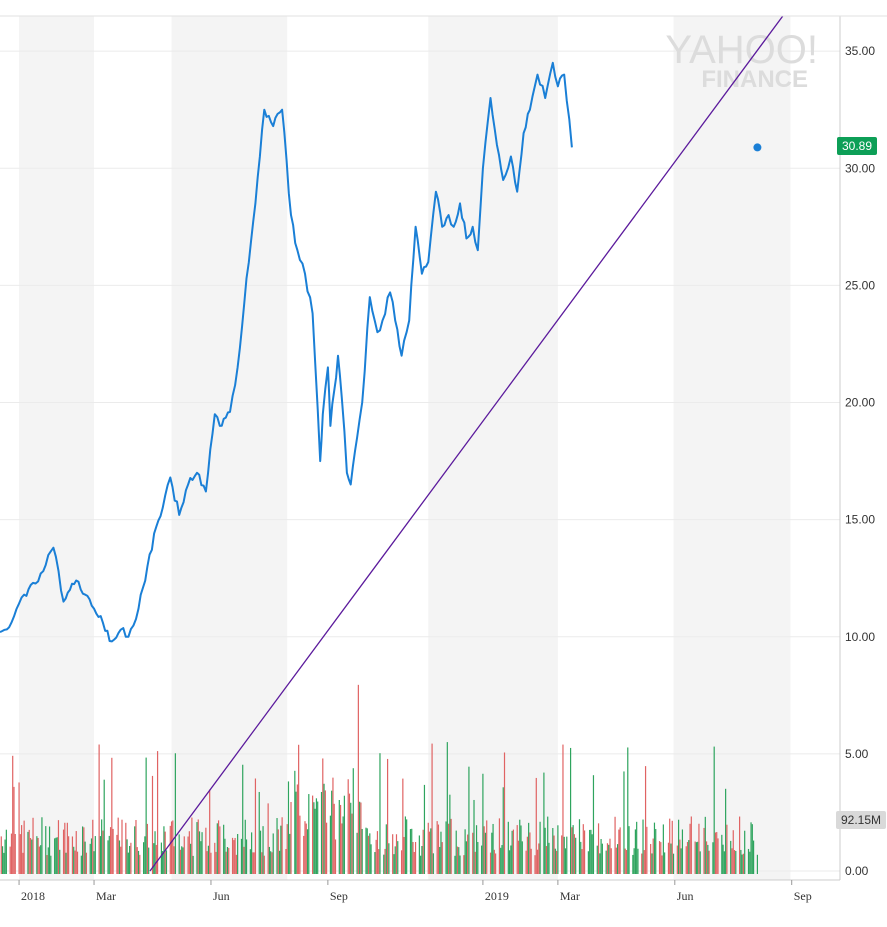 Image resolution: width=887 pixels, height=927 pixels. I want to click on y-tick-label: 0.00, so click(857, 871).